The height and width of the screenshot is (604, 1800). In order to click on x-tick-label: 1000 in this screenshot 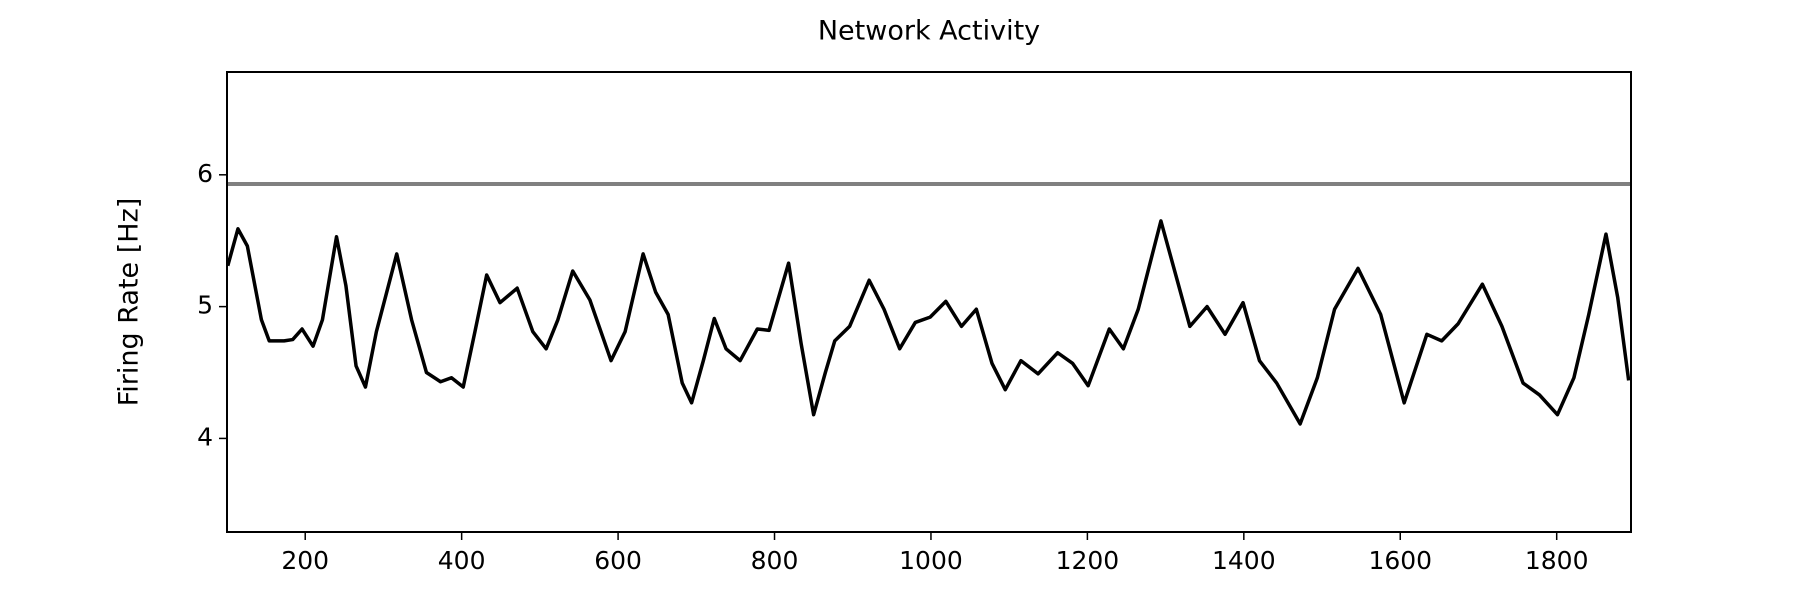, I will do `click(931, 560)`.